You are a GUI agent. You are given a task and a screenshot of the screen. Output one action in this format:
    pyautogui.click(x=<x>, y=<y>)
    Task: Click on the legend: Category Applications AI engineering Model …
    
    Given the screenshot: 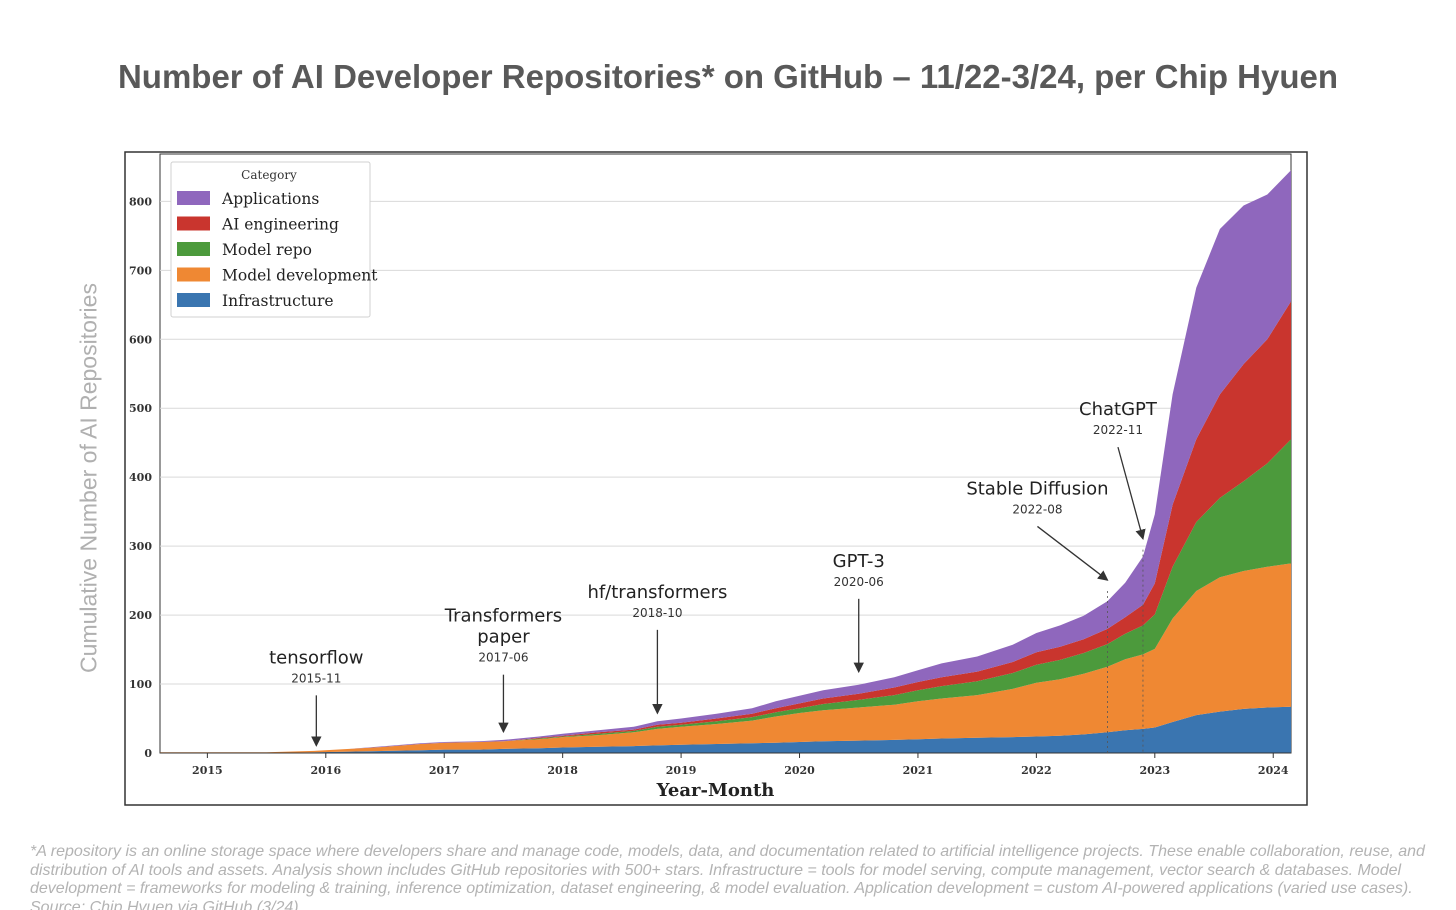 What is the action you would take?
    pyautogui.click(x=274, y=239)
    